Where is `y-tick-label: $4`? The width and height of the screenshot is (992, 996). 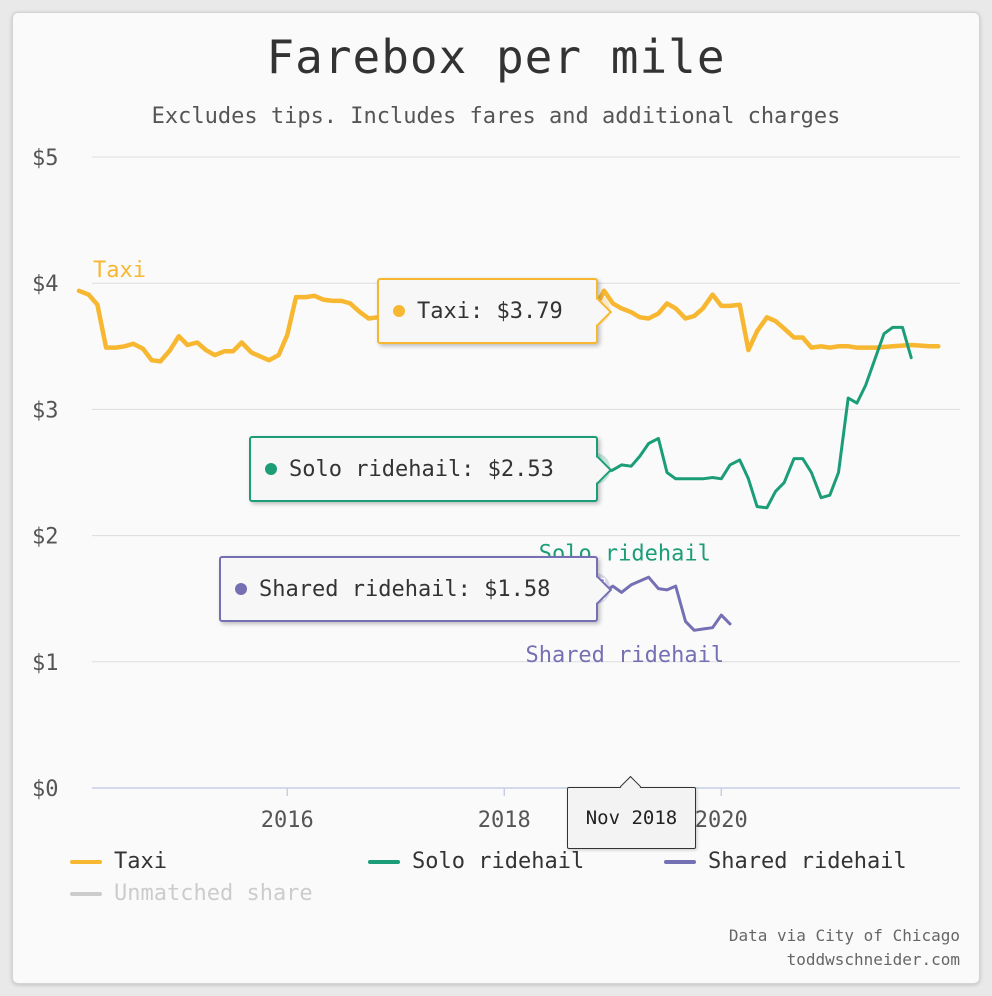
y-tick-label: $4 is located at coordinates (45, 284).